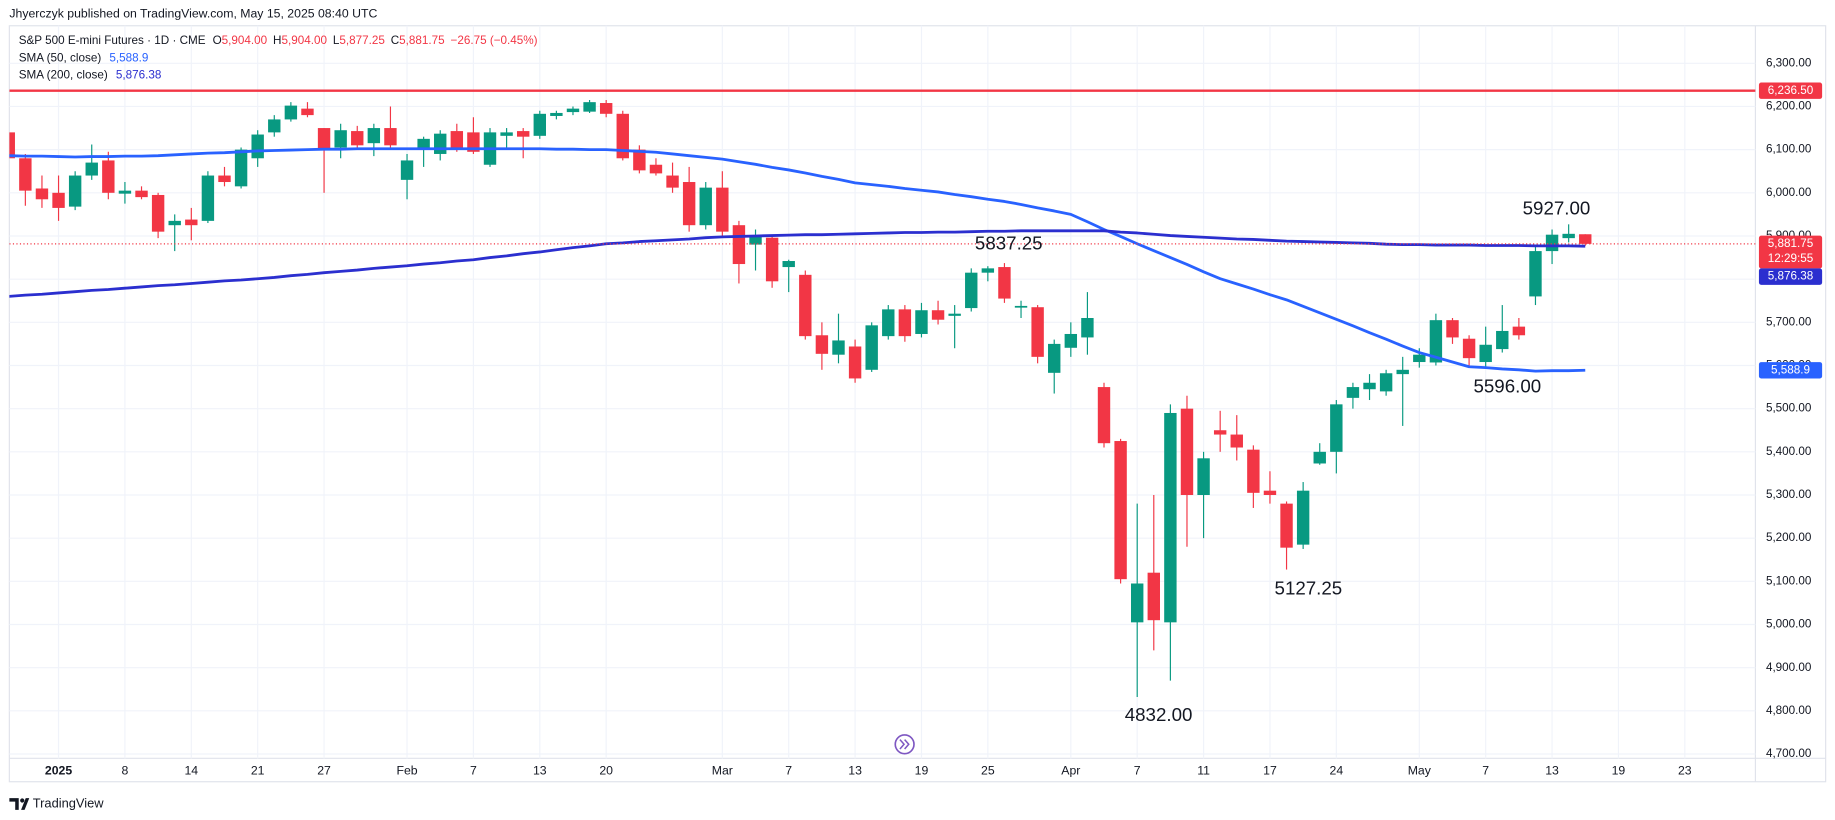  I want to click on x-tick-label: 14, so click(191, 770).